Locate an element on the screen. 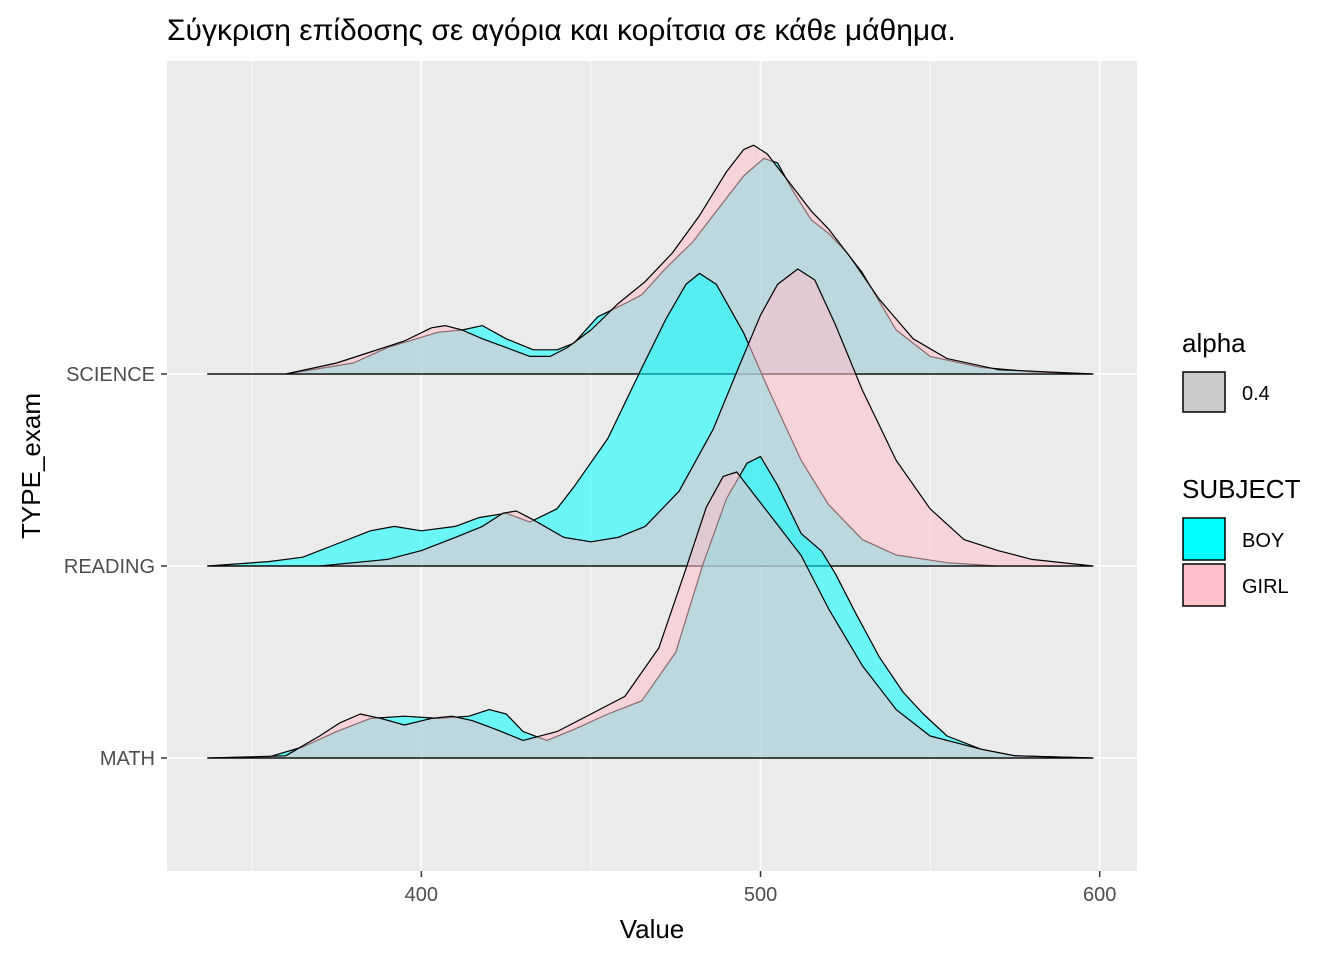 This screenshot has height=960, width=1344. x-tick-label: 400 is located at coordinates (421, 895).